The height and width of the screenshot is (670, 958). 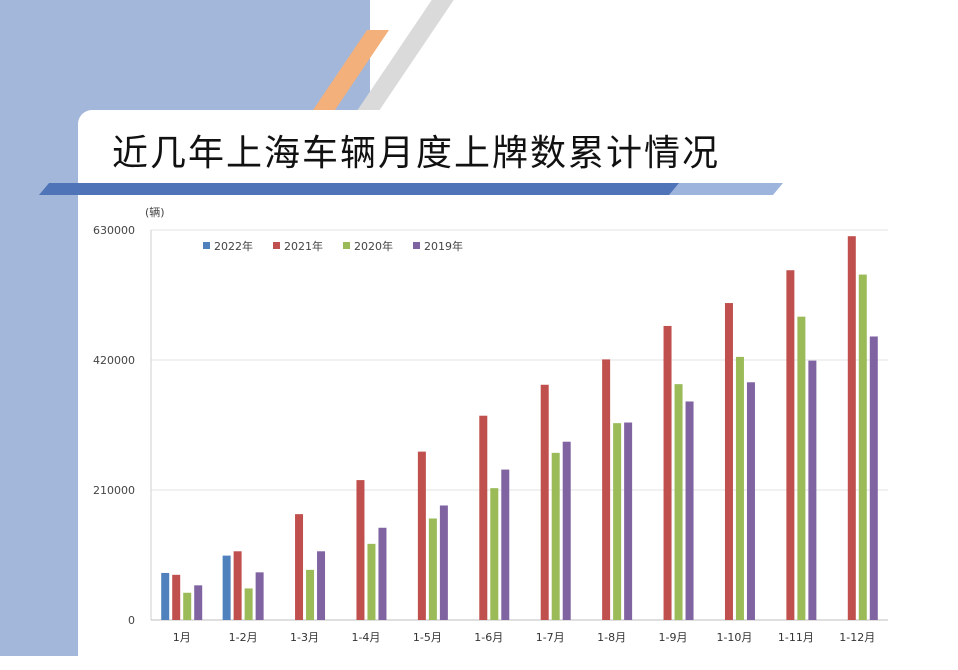 I want to click on x-tick-label: 1-8月, so click(x=611, y=637).